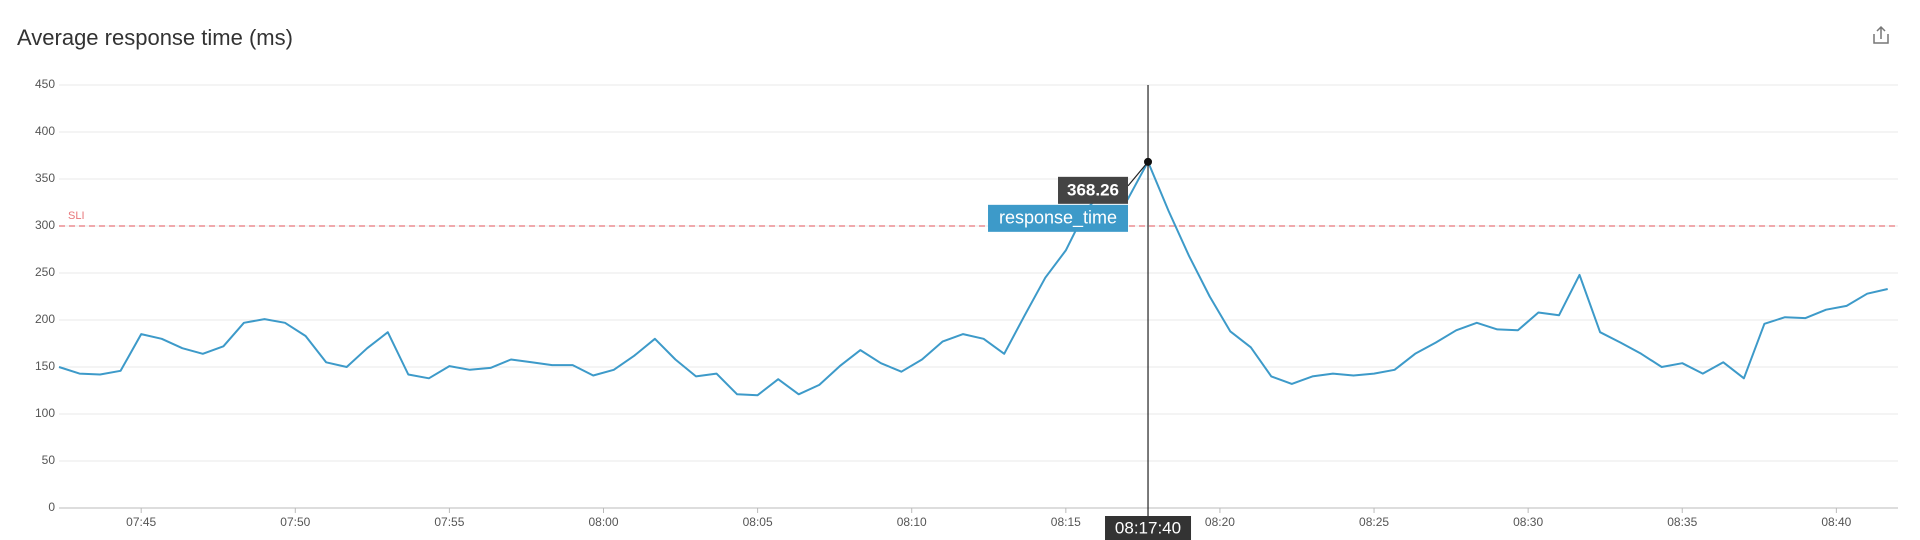  I want to click on y-tick-label: 450, so click(45, 84).